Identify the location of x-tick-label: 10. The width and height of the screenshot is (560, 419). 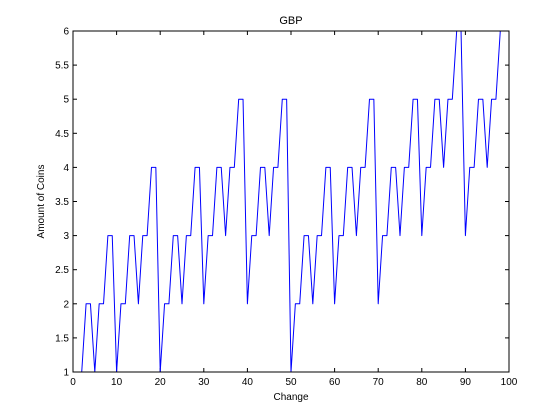
(117, 382).